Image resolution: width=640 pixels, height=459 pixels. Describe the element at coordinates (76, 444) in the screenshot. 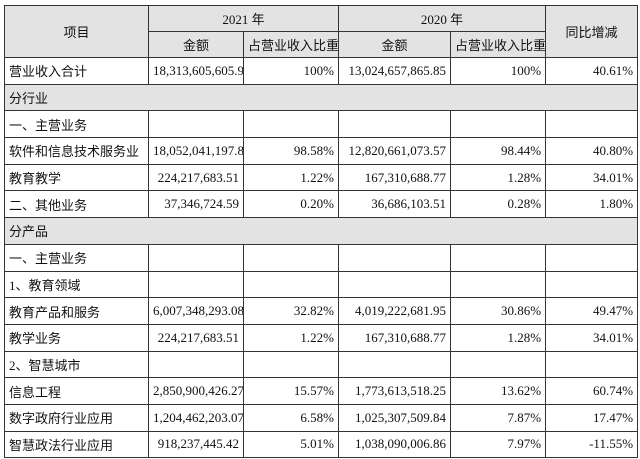

I see `label-cell: 智慧政法行业应用` at that location.